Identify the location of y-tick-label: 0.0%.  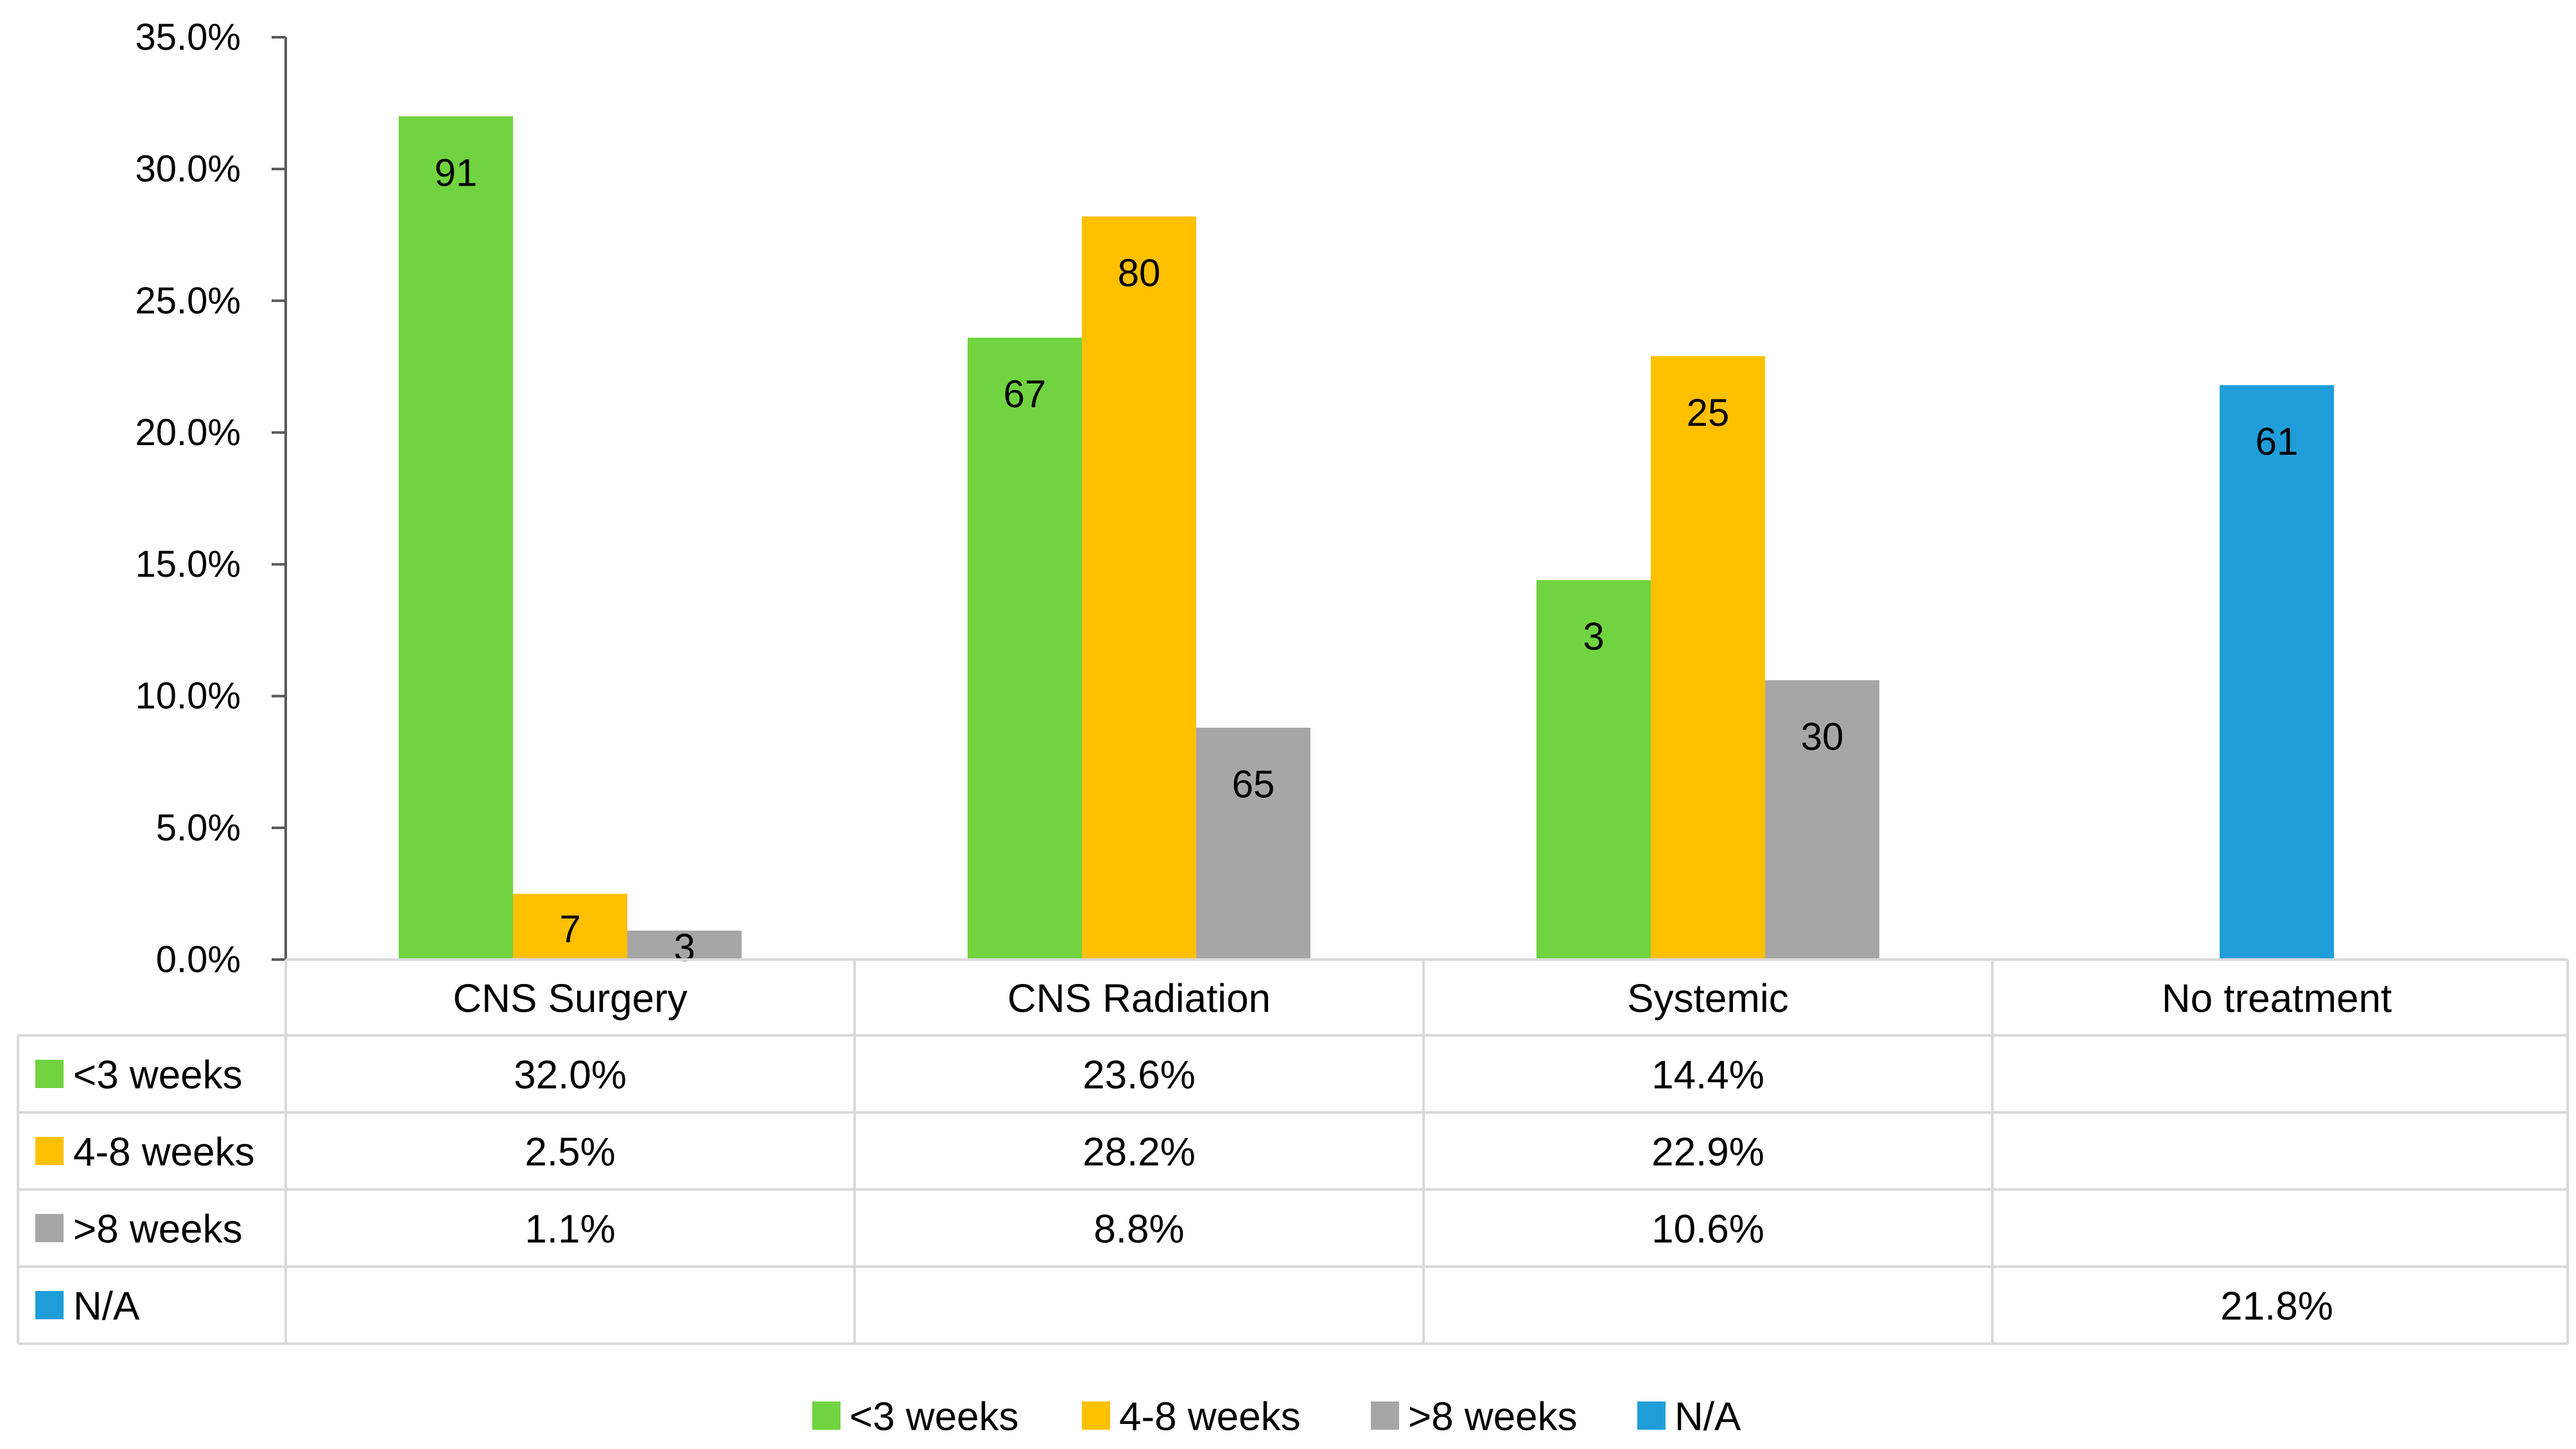
(198, 960).